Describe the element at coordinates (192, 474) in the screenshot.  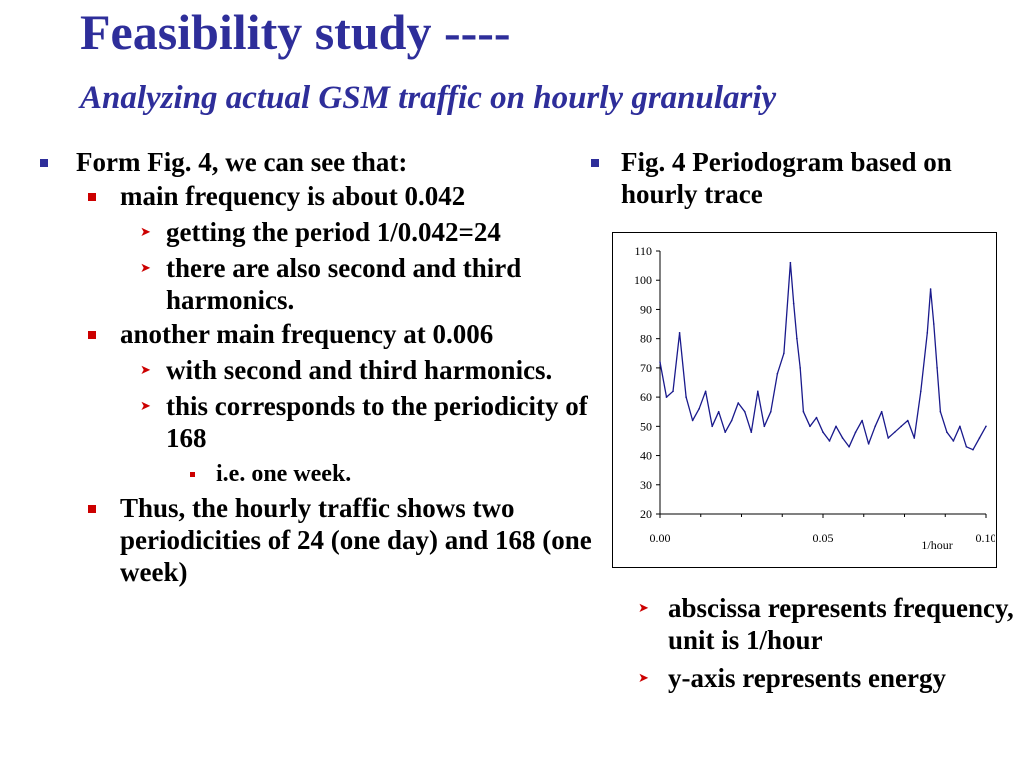
I see `small-square-bullet-icon` at that location.